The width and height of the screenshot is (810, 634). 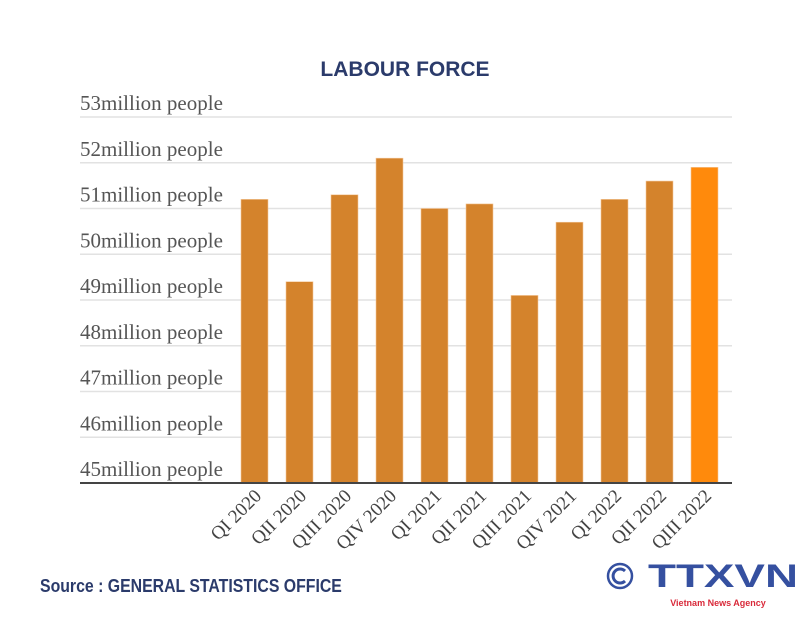 What do you see at coordinates (151, 195) in the screenshot?
I see `y-tick-label: 51million people` at bounding box center [151, 195].